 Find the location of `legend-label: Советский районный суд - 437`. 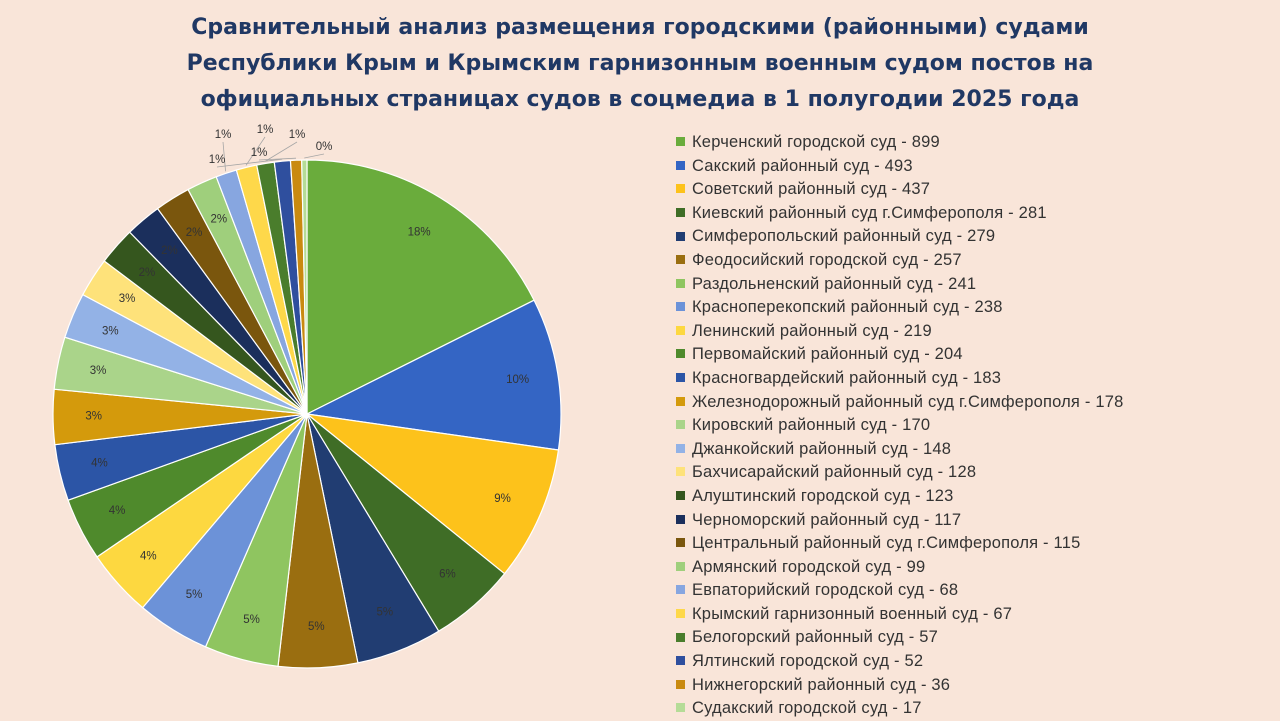

legend-label: Советский районный суд - 437 is located at coordinates (811, 189).